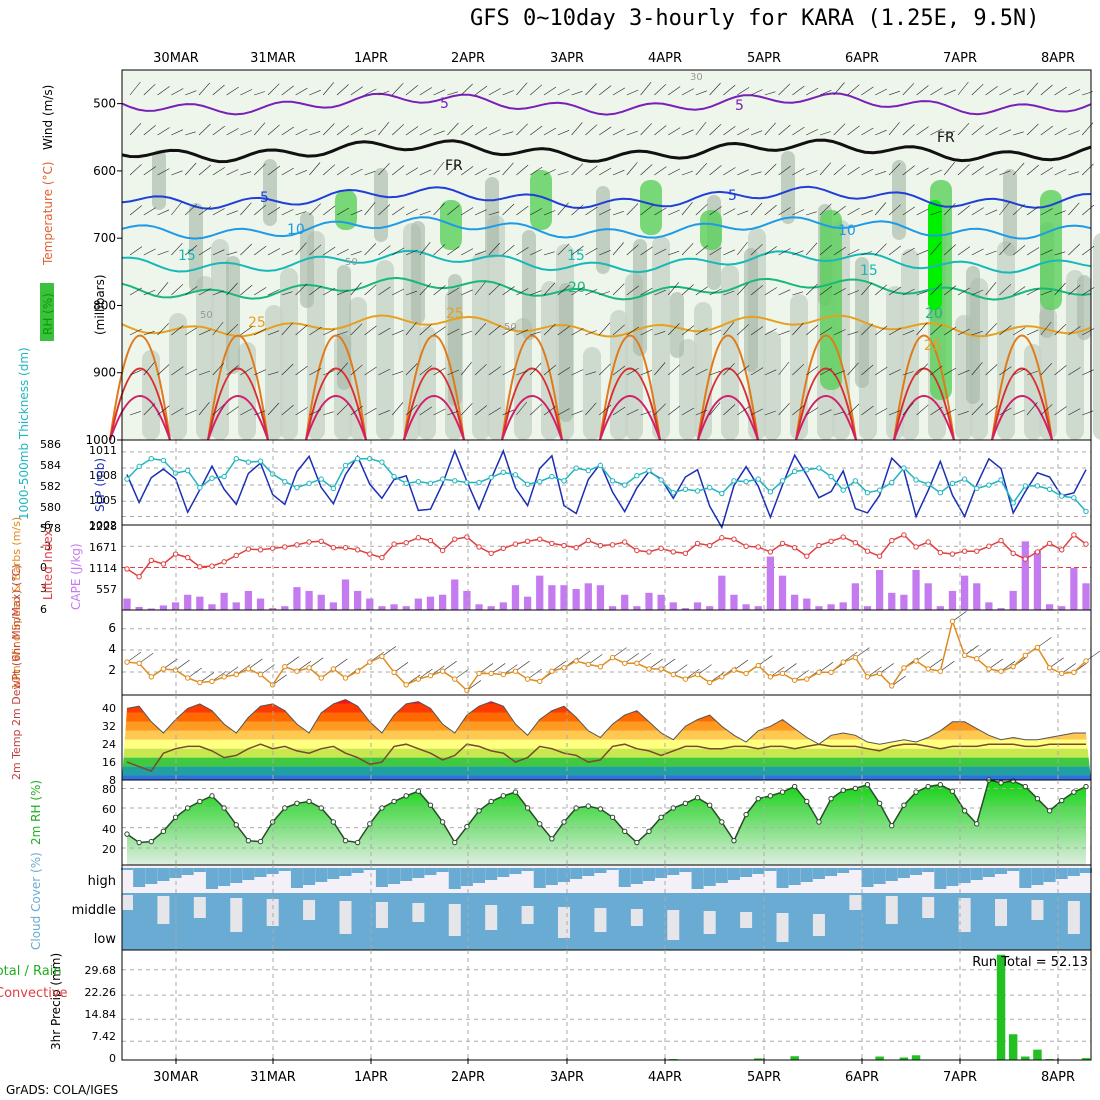  I want to click on li-tick-label: 3, so click(43, 588).